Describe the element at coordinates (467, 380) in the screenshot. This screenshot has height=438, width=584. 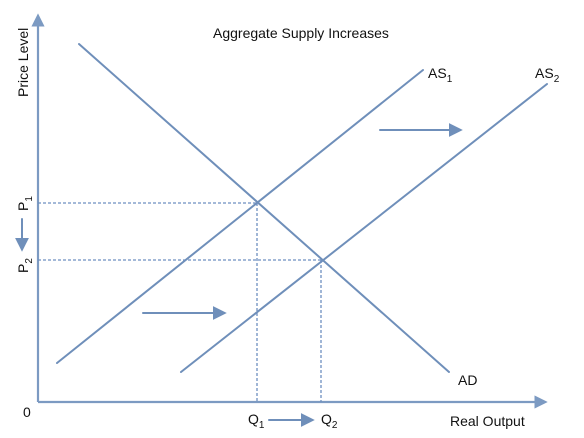
I see `ad-label: AD` at that location.